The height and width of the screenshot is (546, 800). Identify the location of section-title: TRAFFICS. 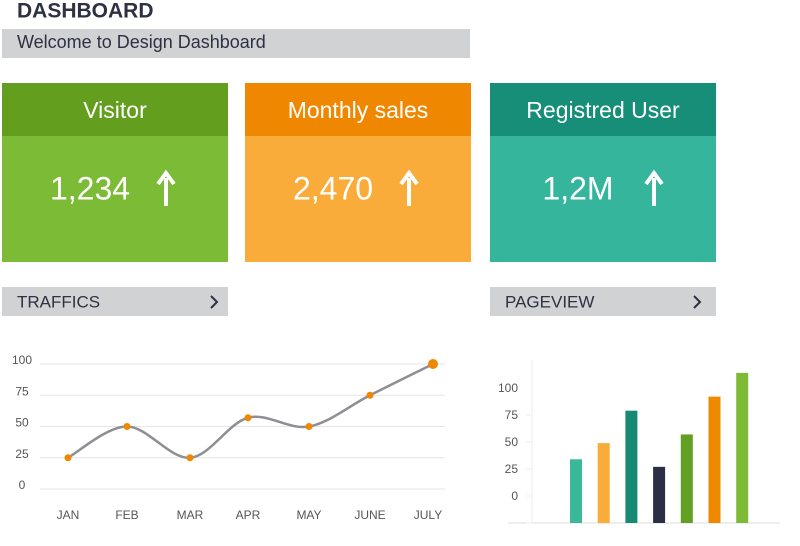
(58, 301).